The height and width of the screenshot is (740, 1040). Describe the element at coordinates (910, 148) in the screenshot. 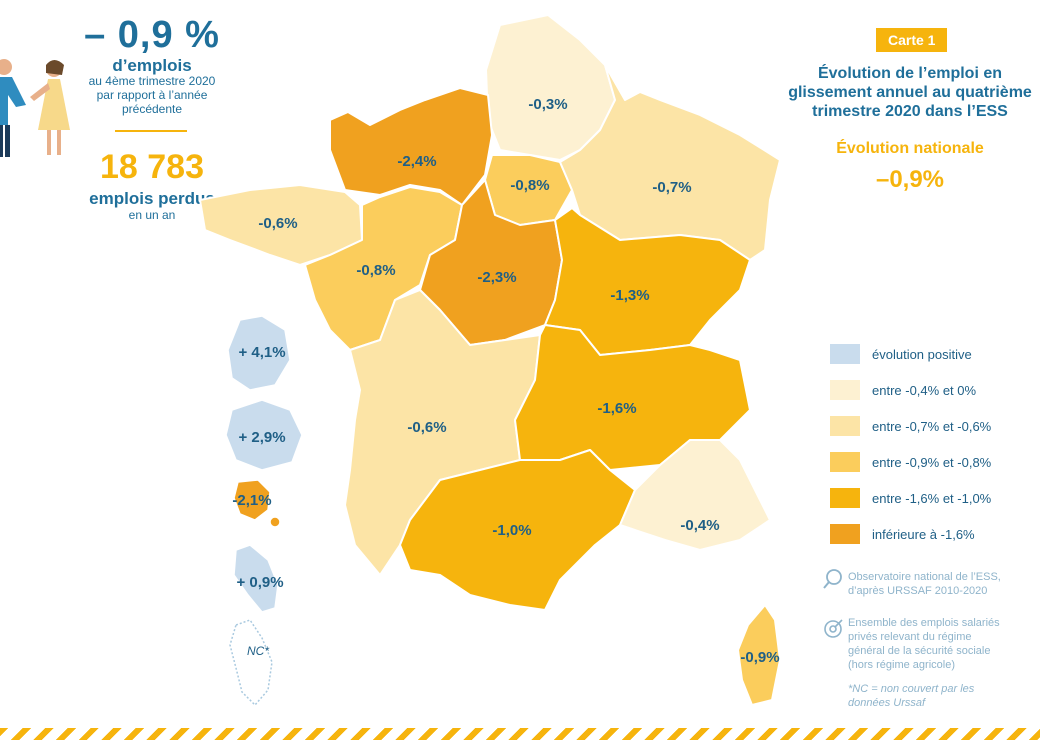

I see `national-title: Évolution nationale` at that location.